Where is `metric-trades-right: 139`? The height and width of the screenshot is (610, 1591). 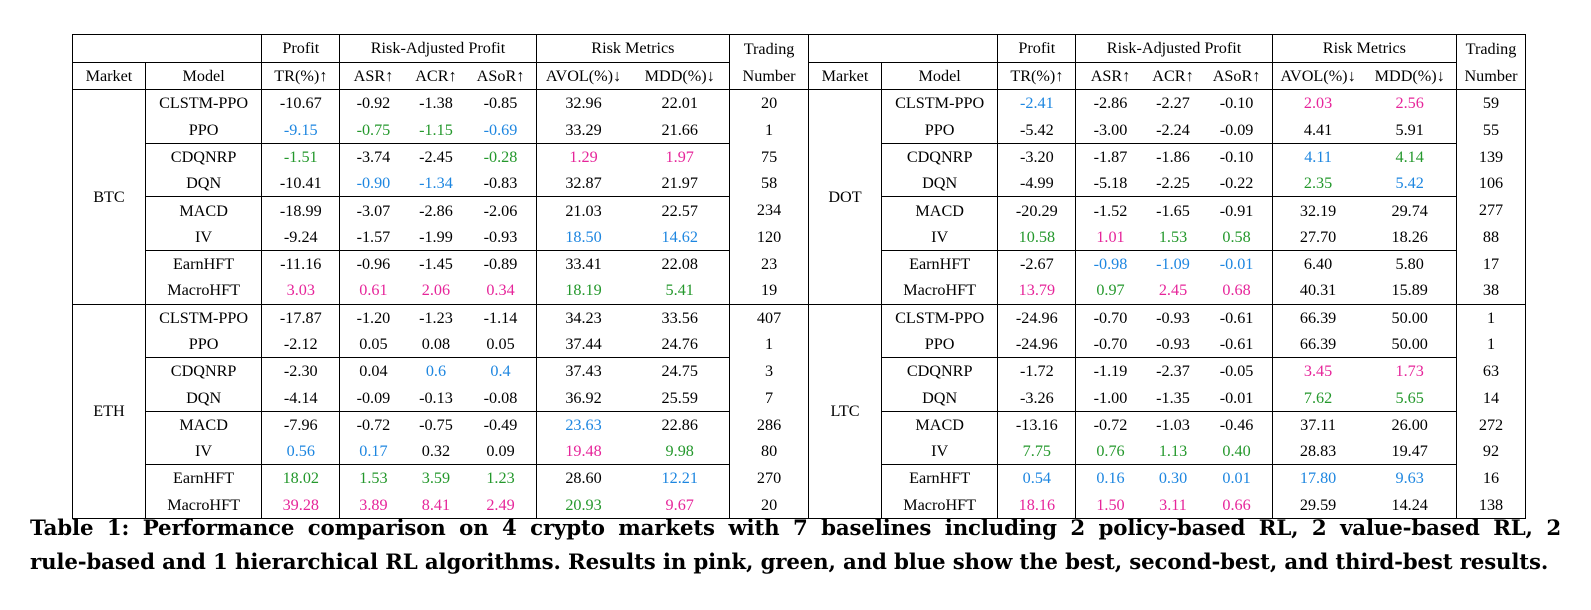 metric-trades-right: 139 is located at coordinates (1491, 157).